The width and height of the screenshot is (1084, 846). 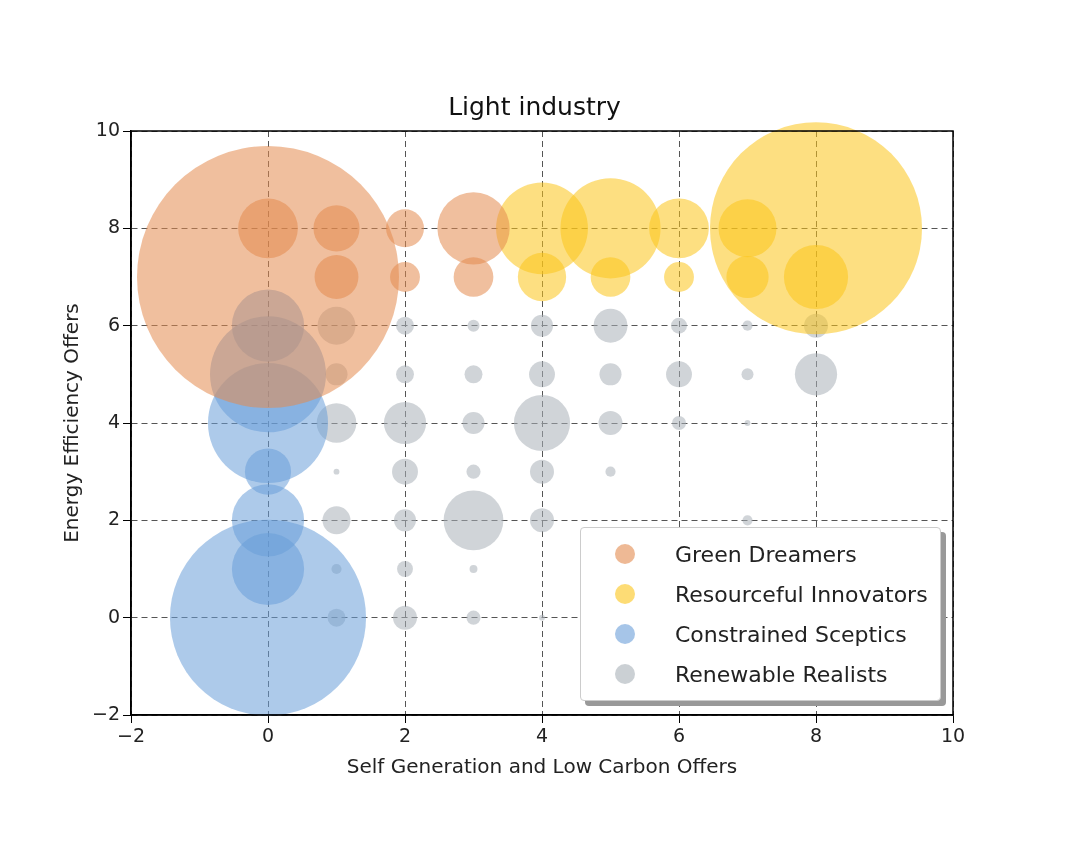 I want to click on legend-label: Constrained Sceptics, so click(x=791, y=634).